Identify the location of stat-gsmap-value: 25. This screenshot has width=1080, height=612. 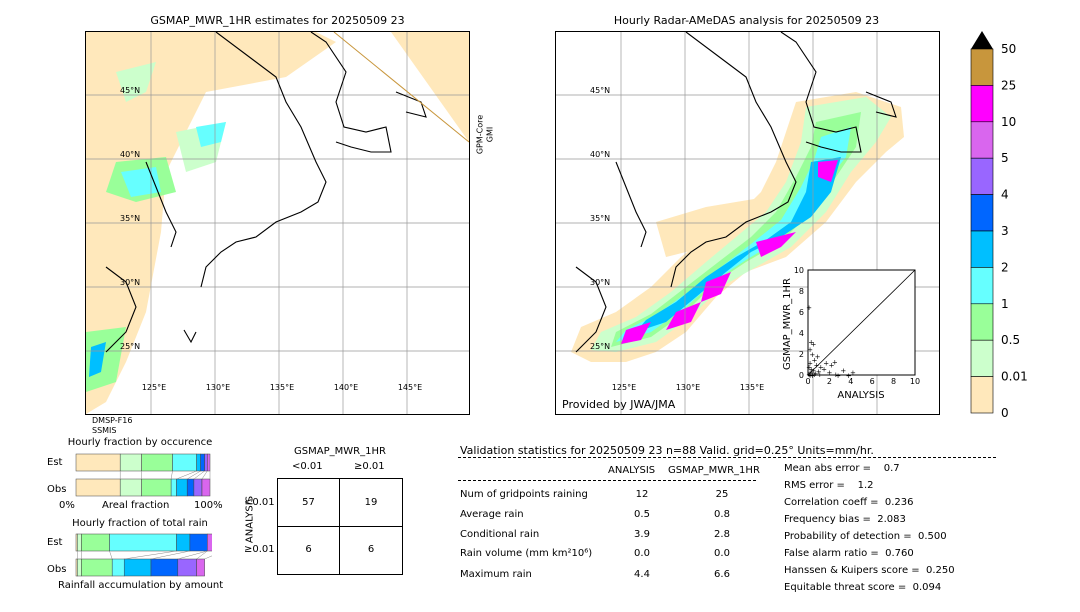
(722, 494).